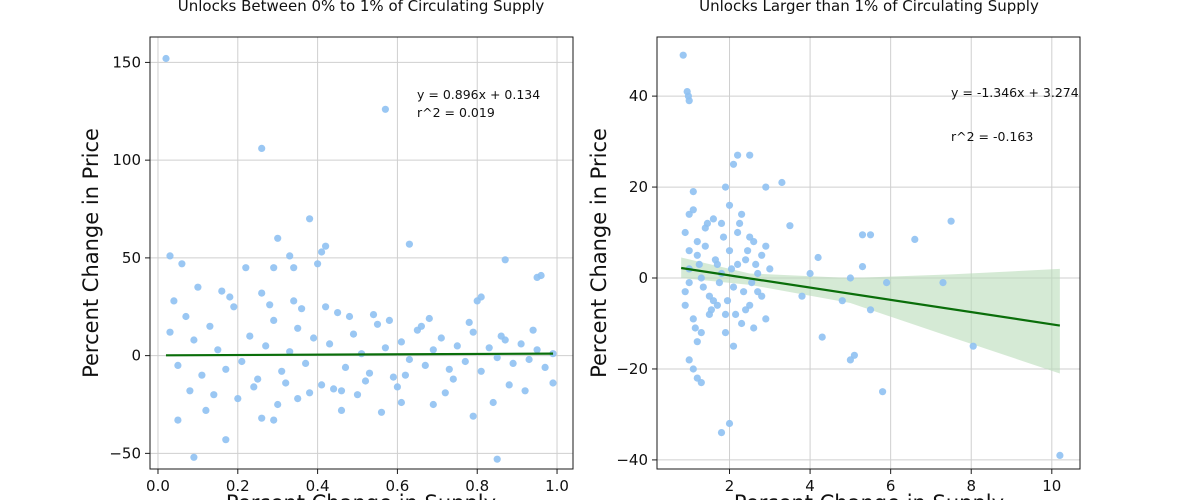  Describe the element at coordinates (125, 453) in the screenshot. I see `left-y-tick-label: −50` at that location.